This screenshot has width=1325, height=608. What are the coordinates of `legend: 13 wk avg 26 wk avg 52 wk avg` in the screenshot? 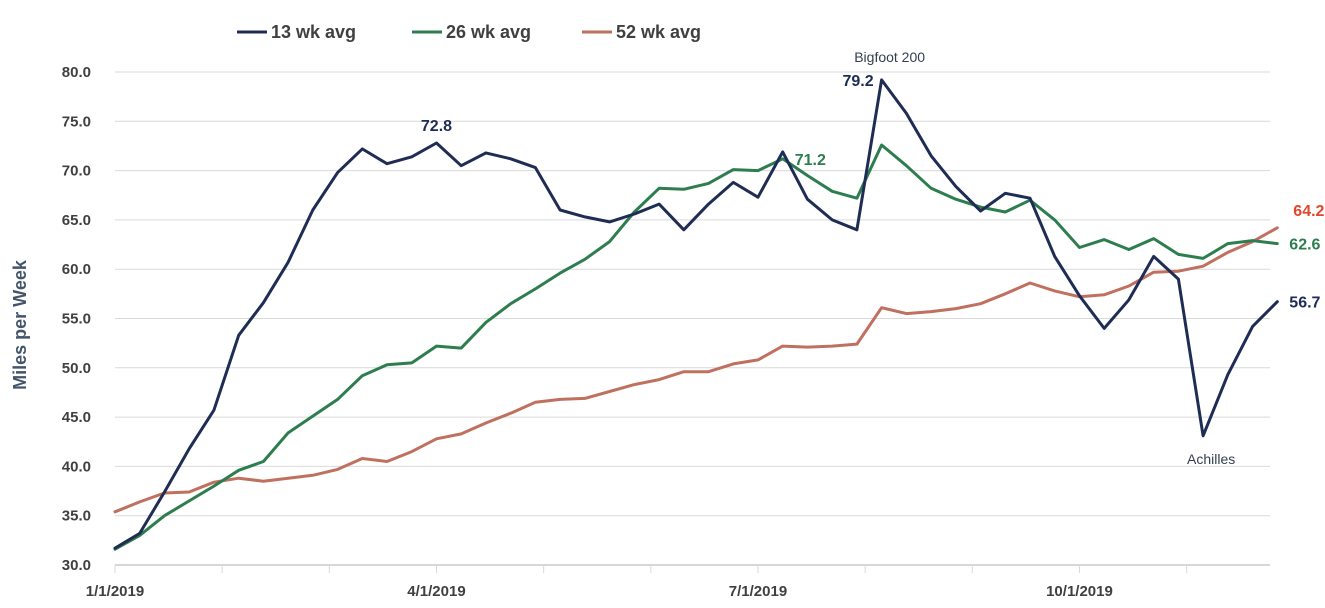 It's located at (469, 32).